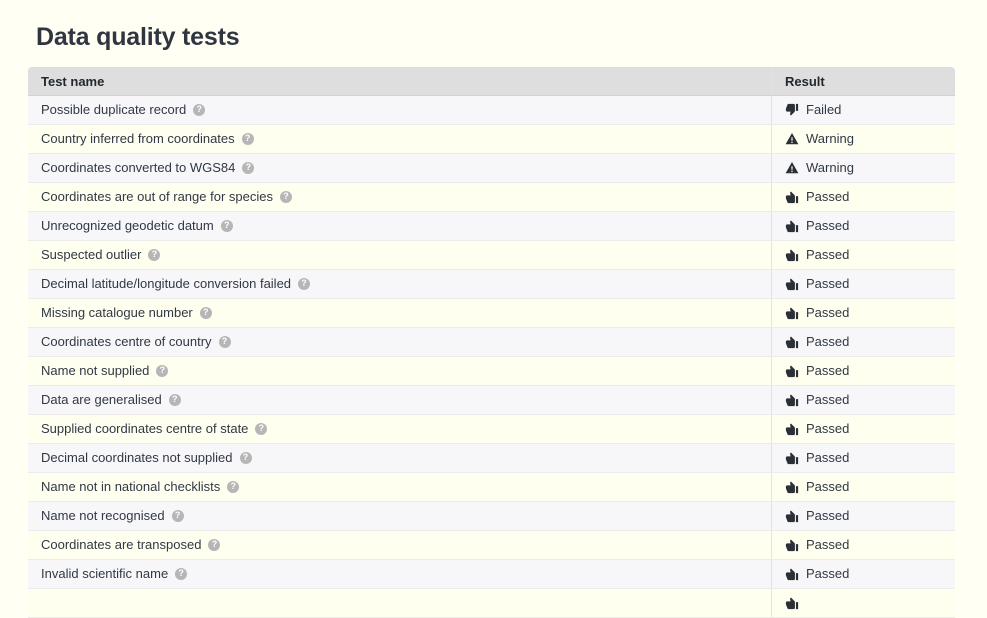 The image size is (987, 618). Describe the element at coordinates (137, 458) in the screenshot. I see `test-name-label: Decimal coordinates not supplied` at that location.